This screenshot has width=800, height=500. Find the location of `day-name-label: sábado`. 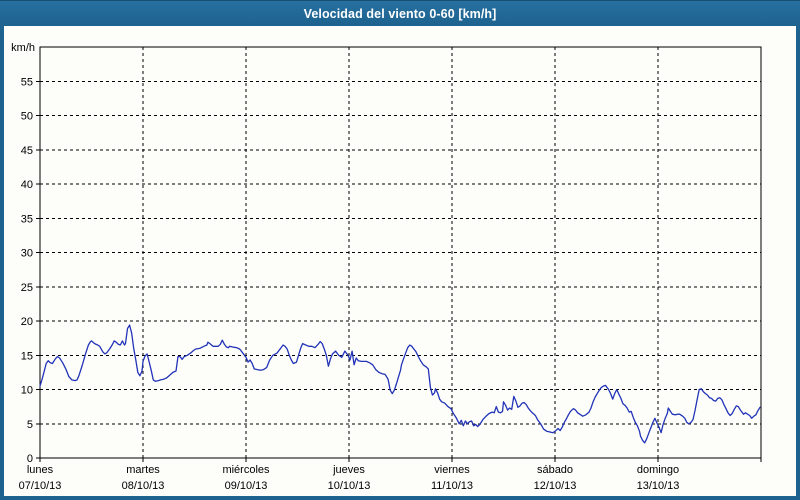

day-name-label: sábado is located at coordinates (555, 470).